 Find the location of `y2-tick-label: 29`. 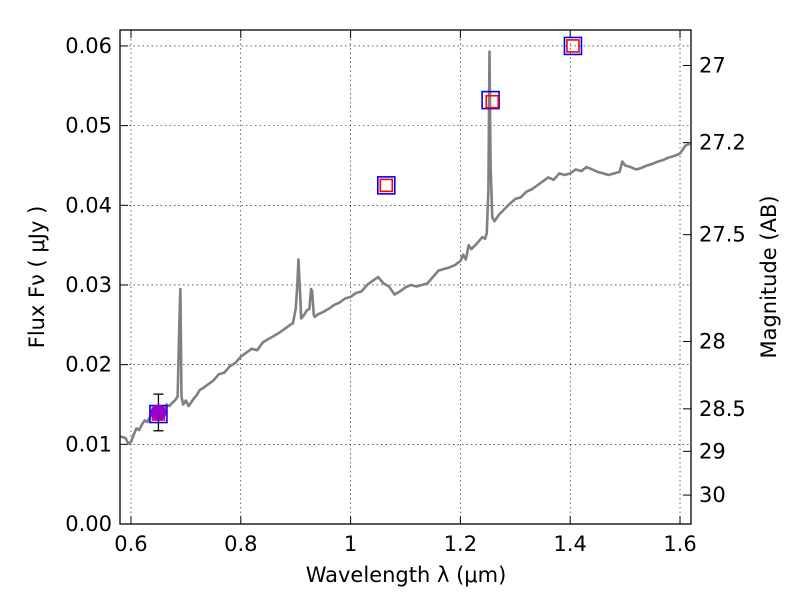

y2-tick-label: 29 is located at coordinates (712, 451).